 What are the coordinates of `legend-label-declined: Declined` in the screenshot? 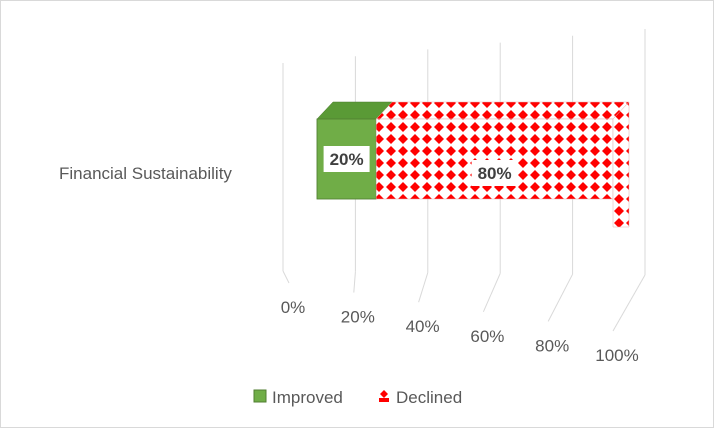 It's located at (429, 397).